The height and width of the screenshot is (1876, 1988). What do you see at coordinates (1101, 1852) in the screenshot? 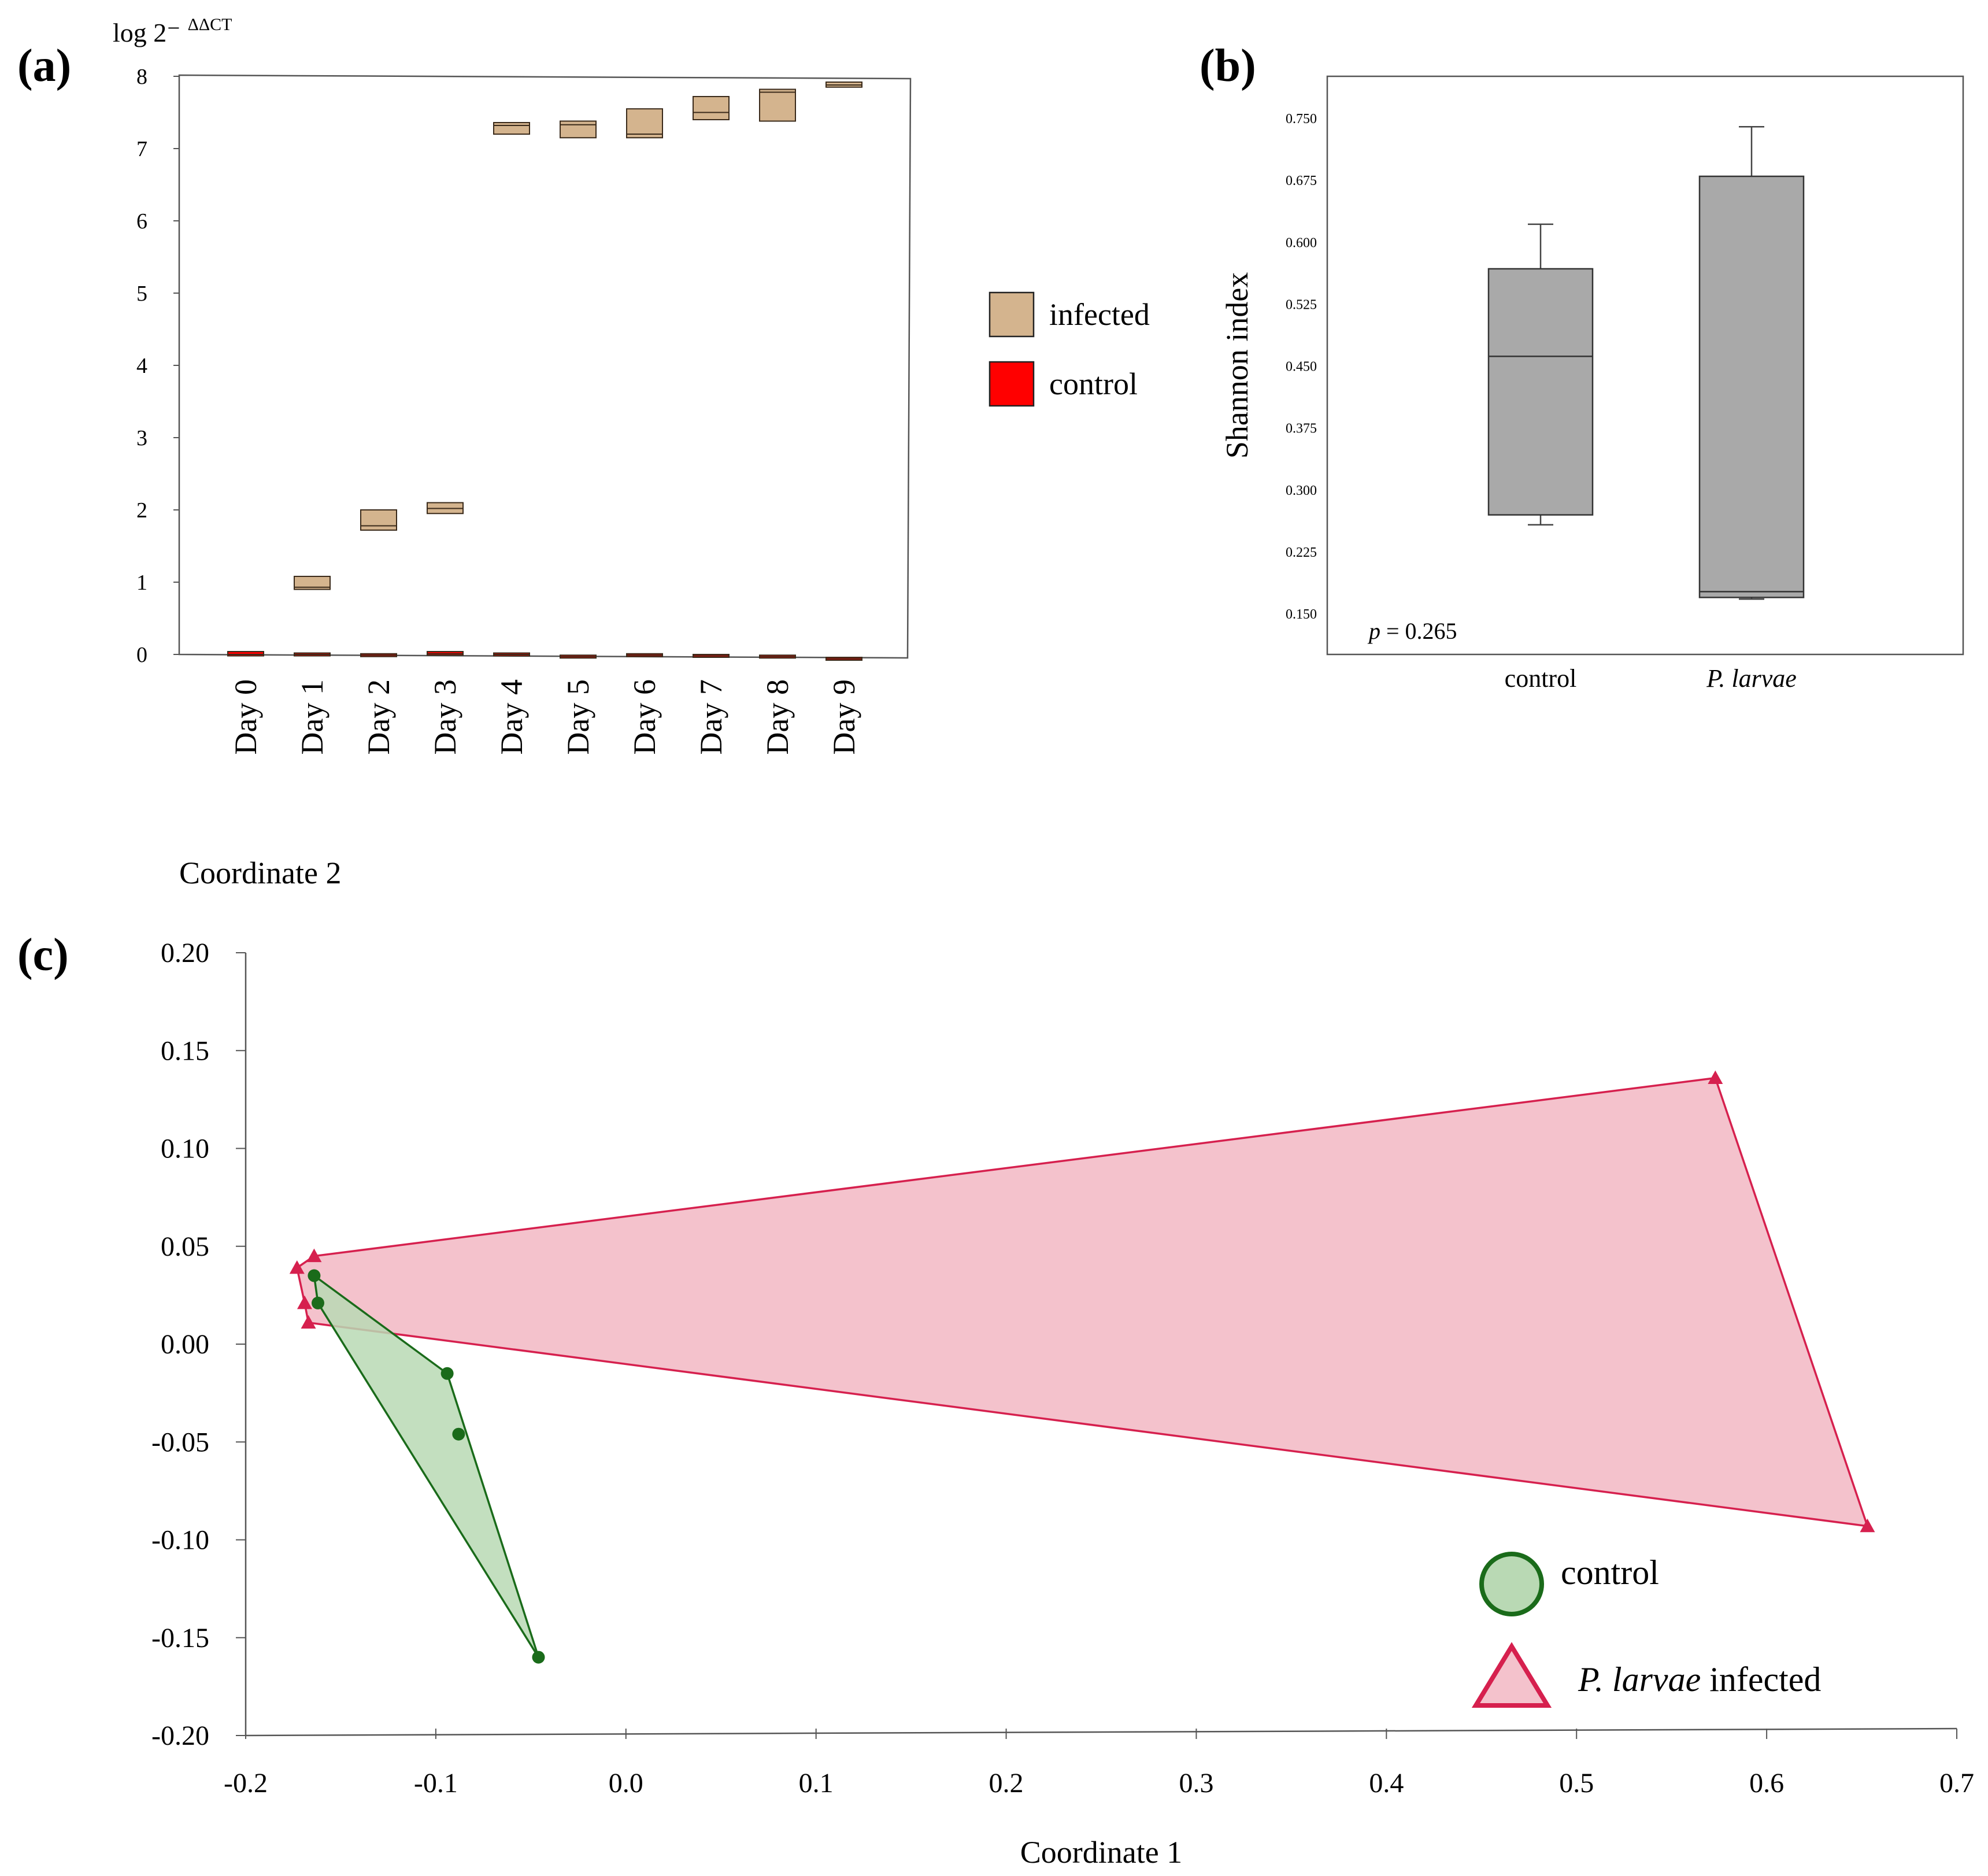
I see `panel-c-xlabel: Coordinate 1` at bounding box center [1101, 1852].